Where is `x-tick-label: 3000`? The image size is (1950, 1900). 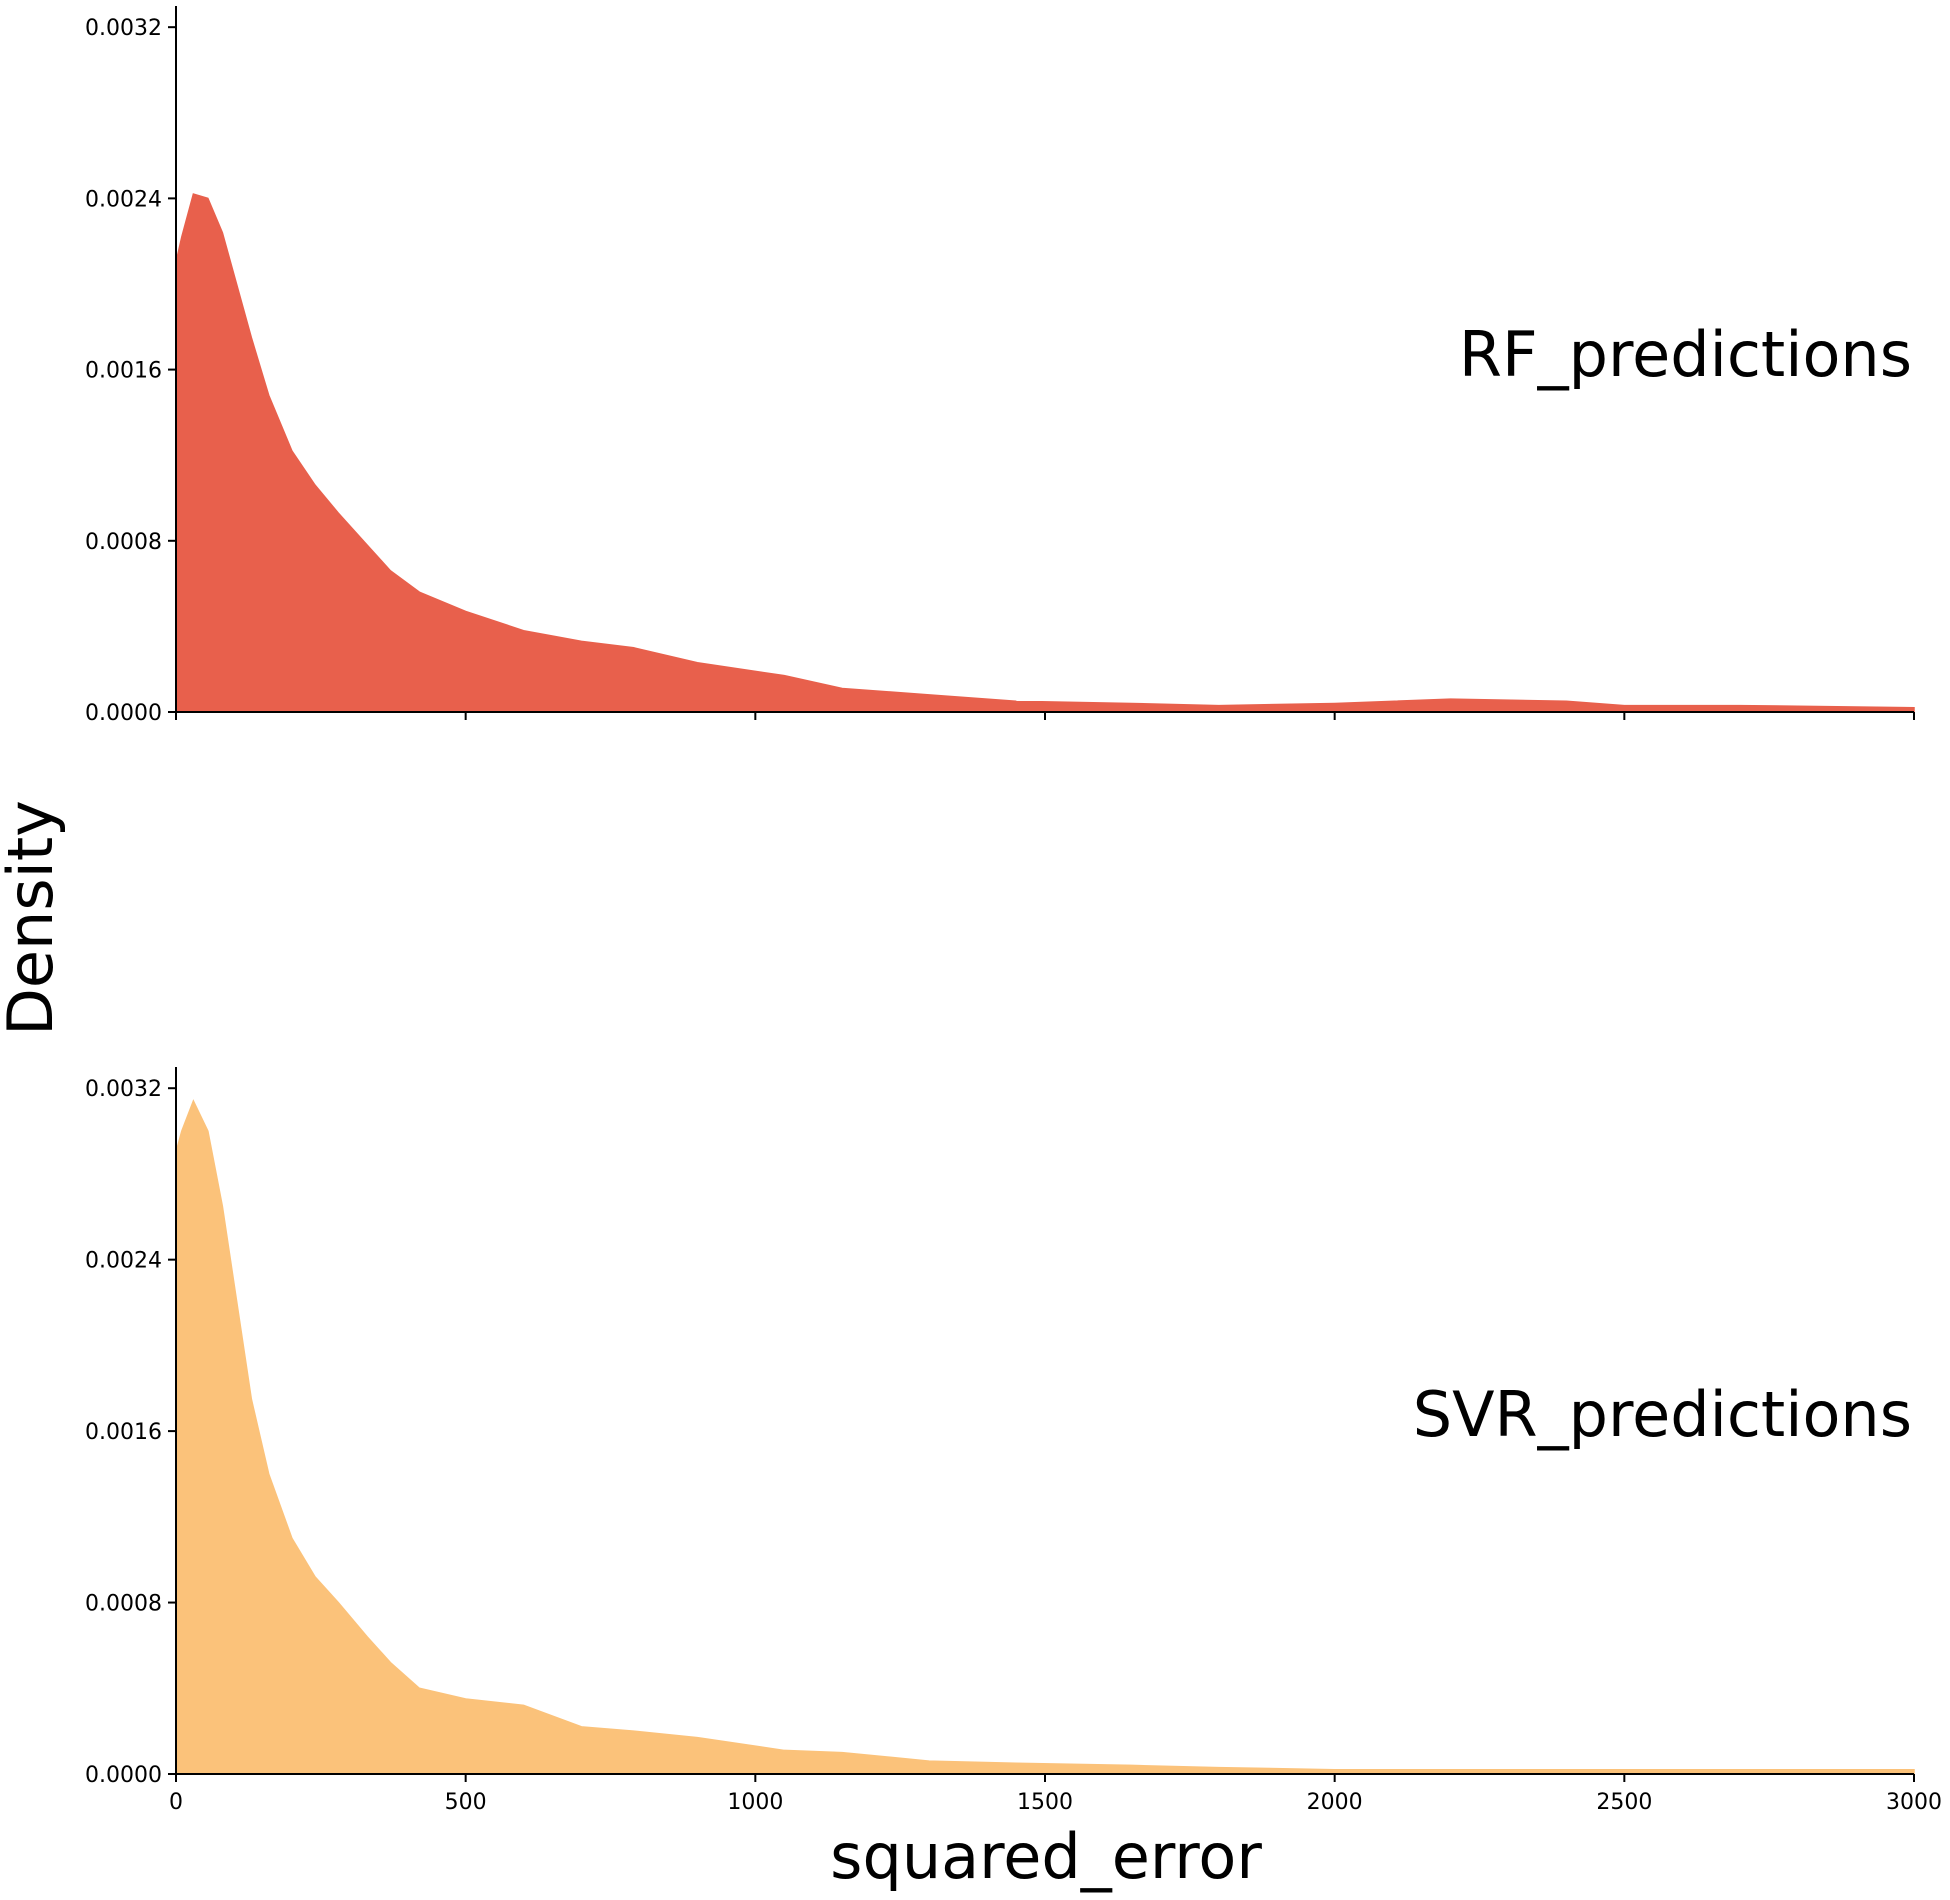
x-tick-label: 3000 is located at coordinates (1914, 1802).